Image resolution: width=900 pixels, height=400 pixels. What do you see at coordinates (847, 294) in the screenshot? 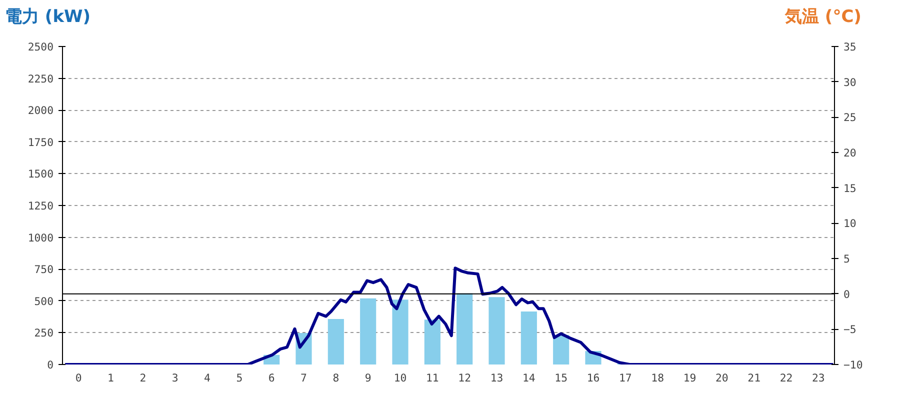
I see `y2-tick-label: 0` at bounding box center [847, 294].